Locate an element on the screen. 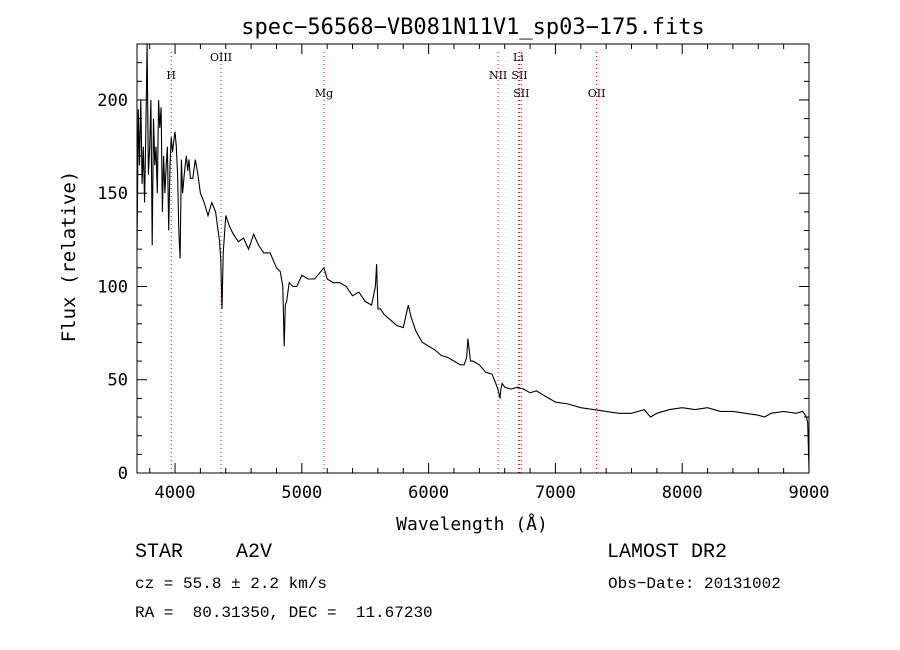  observation-date: Obs−Date: 20131002 is located at coordinates (694, 584).